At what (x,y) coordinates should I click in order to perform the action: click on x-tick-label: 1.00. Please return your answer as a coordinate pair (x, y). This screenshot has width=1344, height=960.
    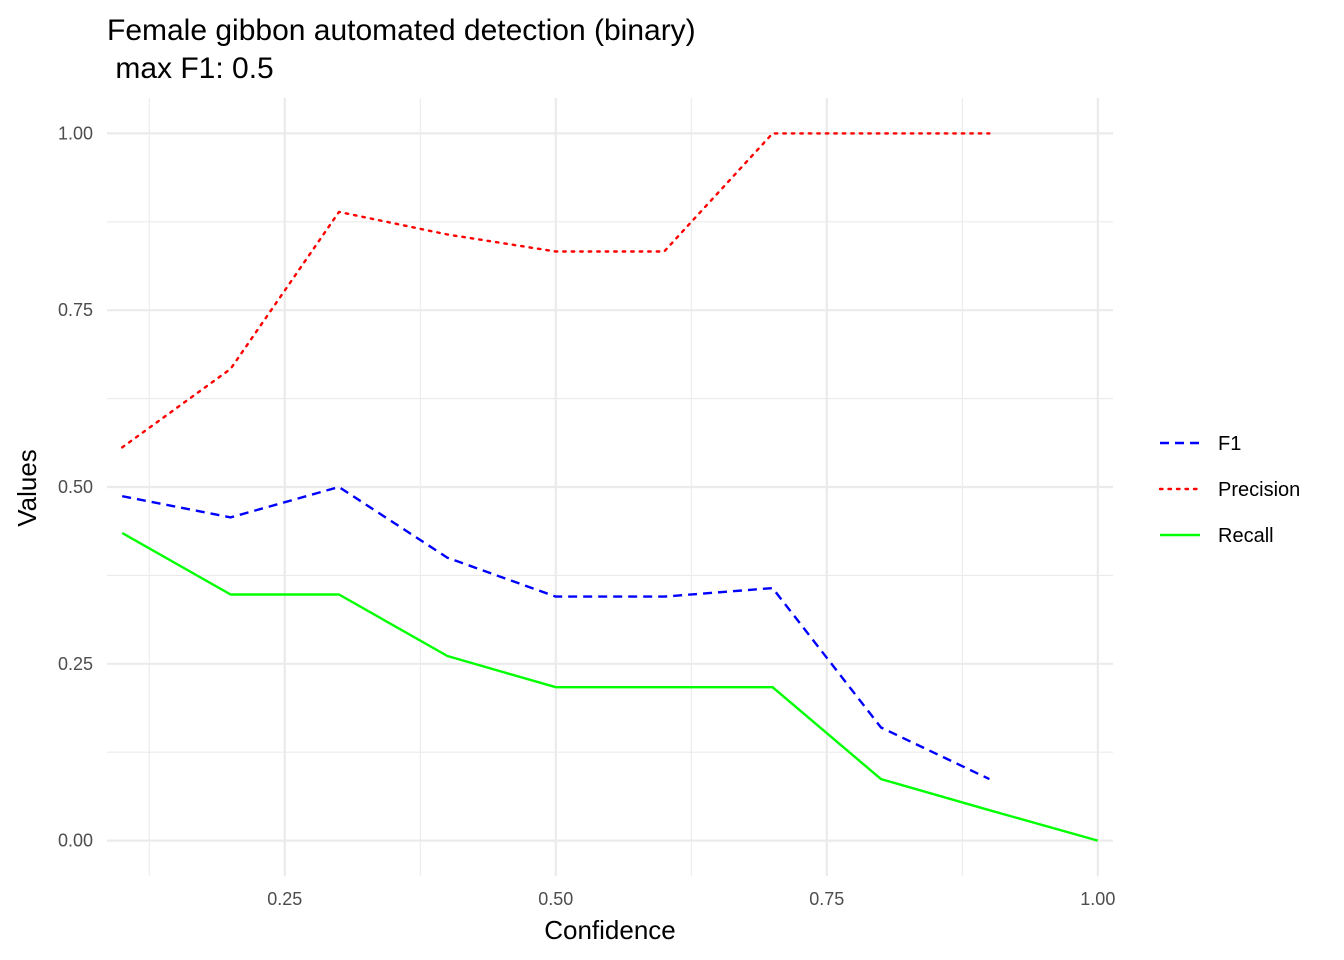
    Looking at the image, I should click on (1097, 899).